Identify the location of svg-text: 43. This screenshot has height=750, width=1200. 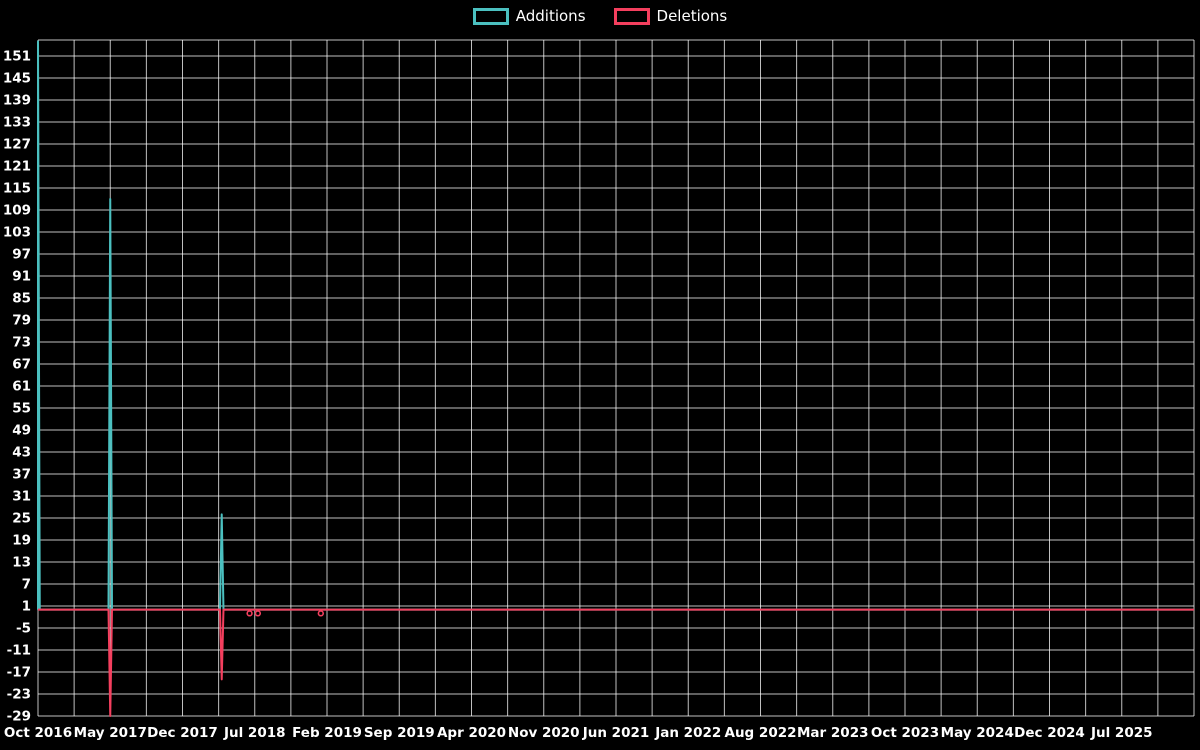
(21, 453).